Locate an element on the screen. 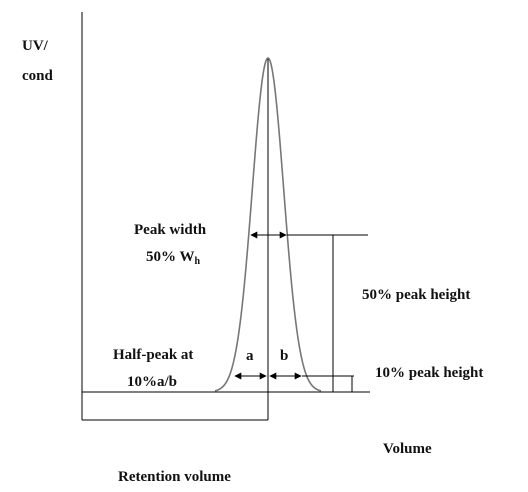 The image size is (528, 492). y-label: cond is located at coordinates (38, 76).